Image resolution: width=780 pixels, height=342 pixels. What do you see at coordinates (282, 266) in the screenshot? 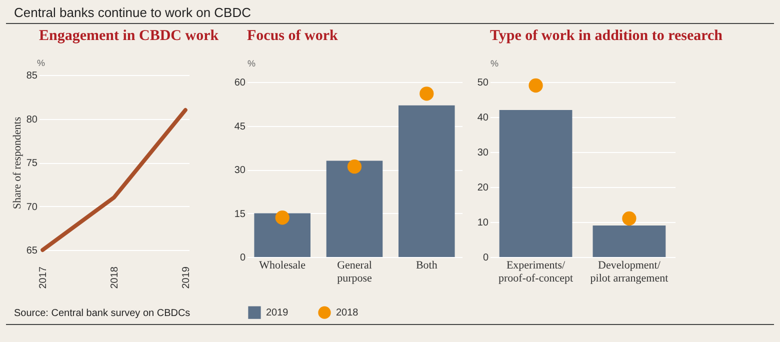
I see `x-tick-label: Wholesale` at bounding box center [282, 266].